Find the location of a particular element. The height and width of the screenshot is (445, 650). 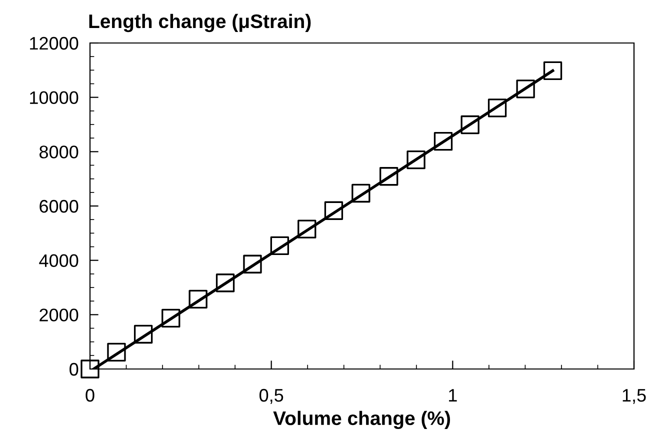

y-tick-label: 12000 is located at coordinates (54, 43).